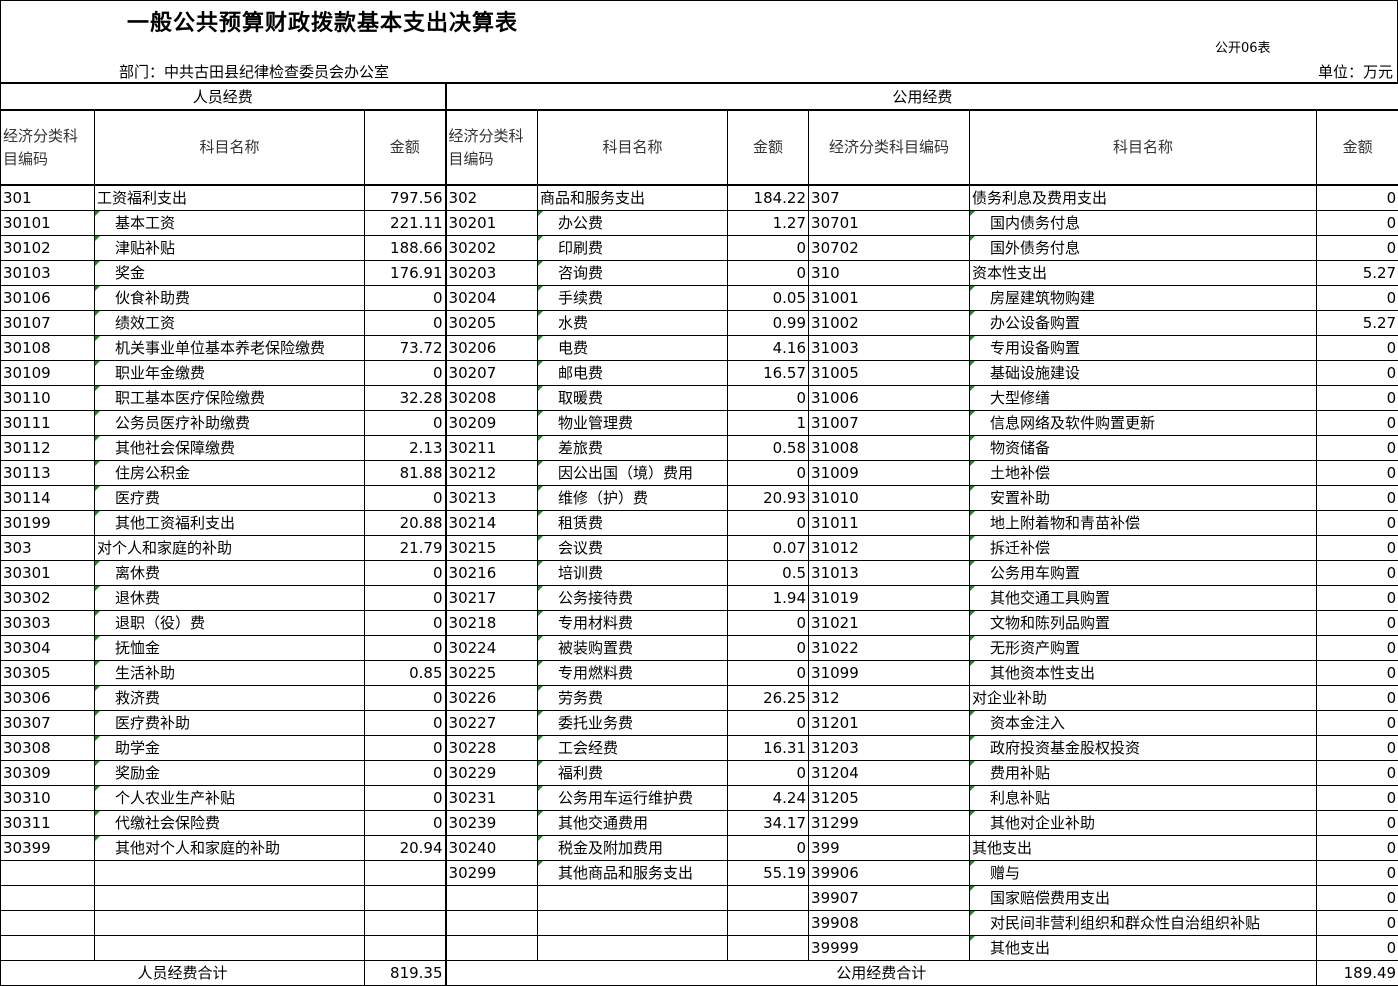  I want to click on item-code: 30305, so click(48, 673).